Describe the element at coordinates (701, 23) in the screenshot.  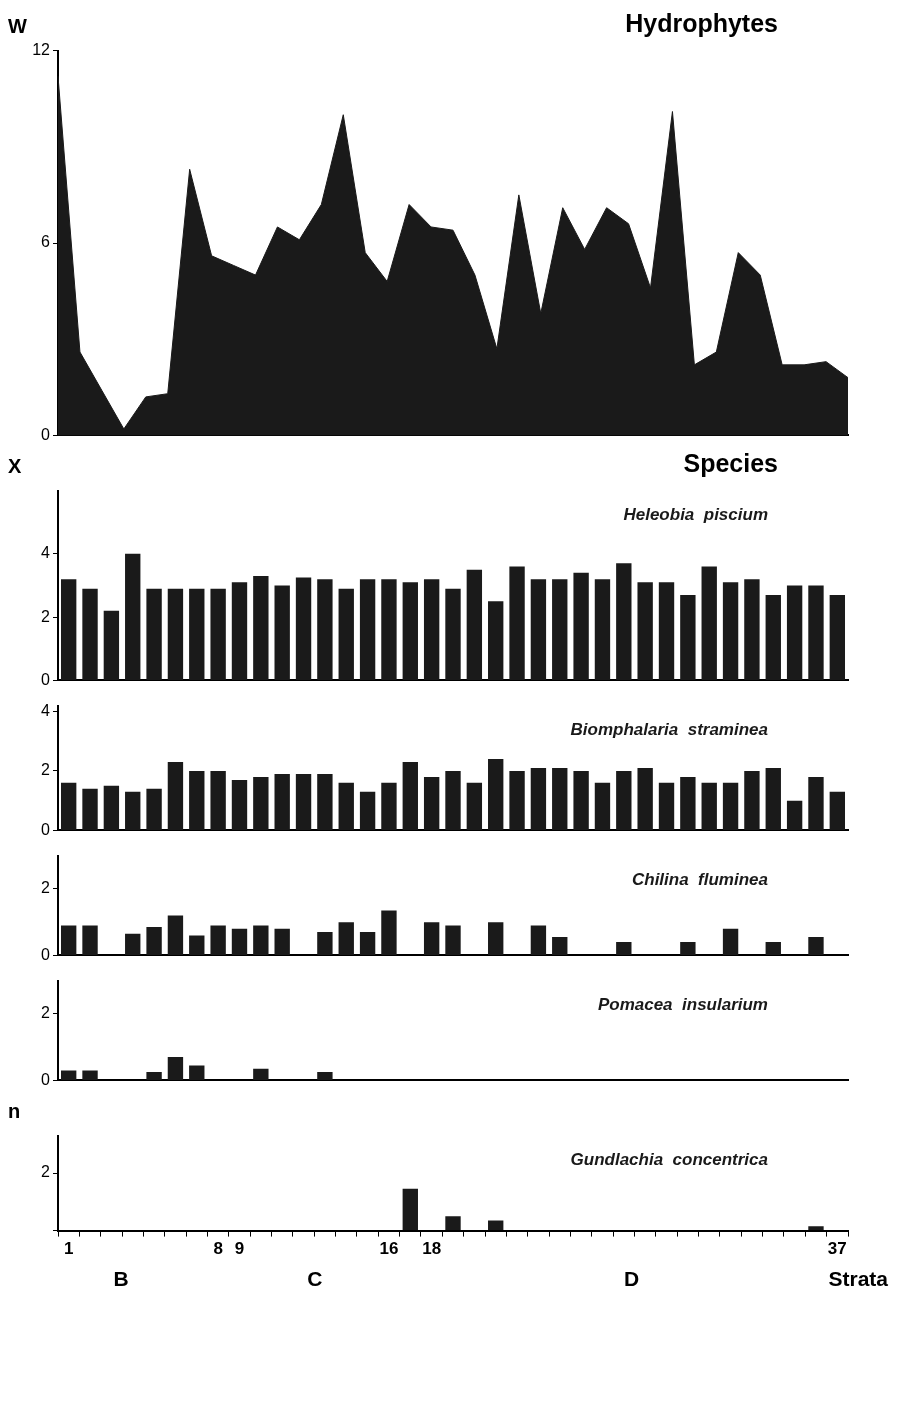
I see `chart-title: Hydrophytes` at that location.